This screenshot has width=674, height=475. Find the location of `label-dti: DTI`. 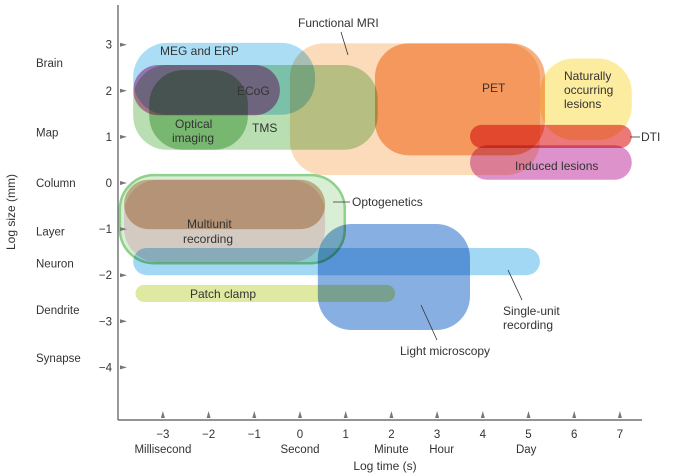

label-dti: DTI is located at coordinates (650, 137).